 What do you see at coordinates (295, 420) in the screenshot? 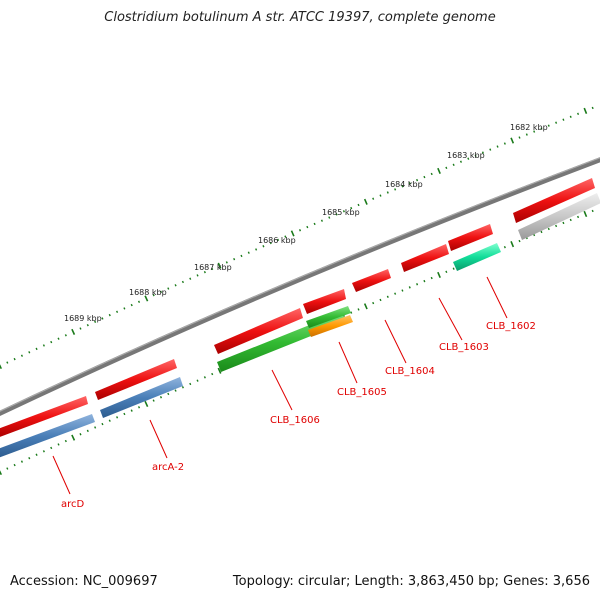
I see `gene-label-CLB_1606: CLB_1606` at bounding box center [295, 420].